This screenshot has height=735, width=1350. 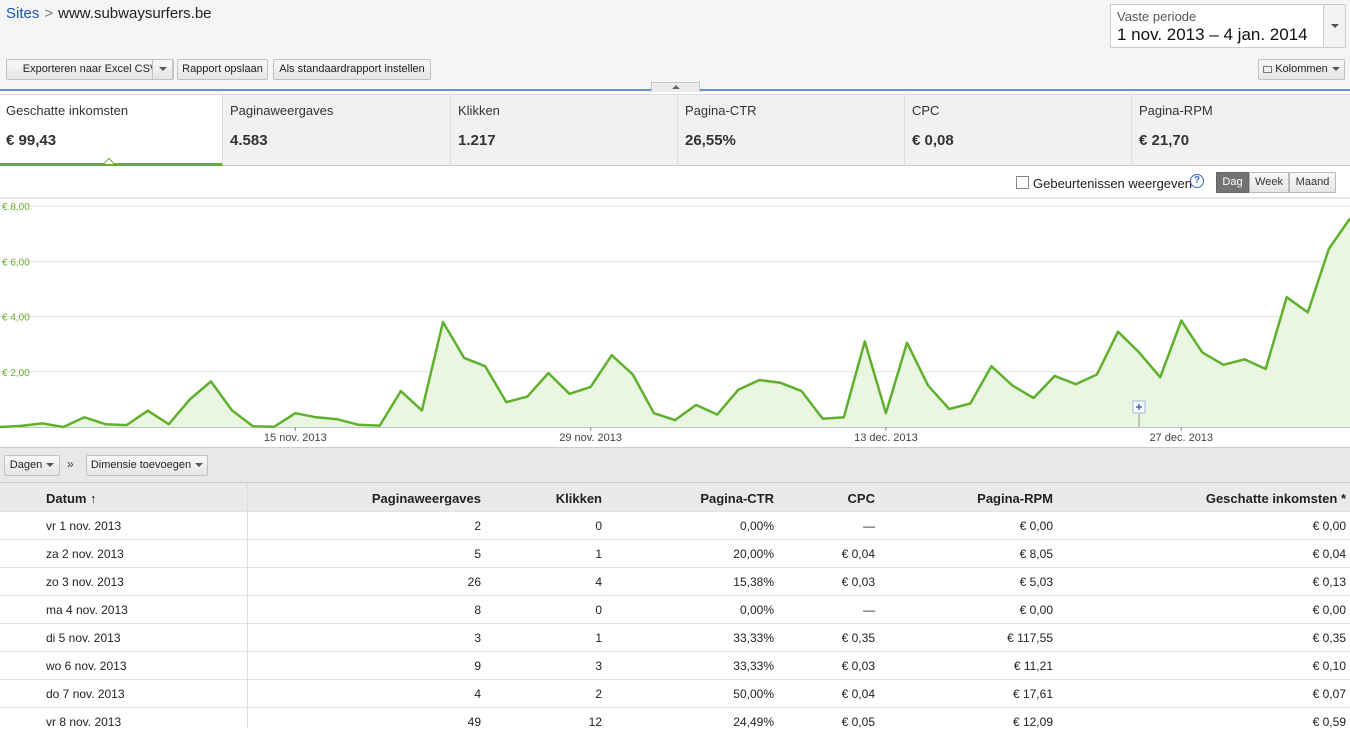 What do you see at coordinates (474, 582) in the screenshot?
I see `cell-pageviews: 26` at bounding box center [474, 582].